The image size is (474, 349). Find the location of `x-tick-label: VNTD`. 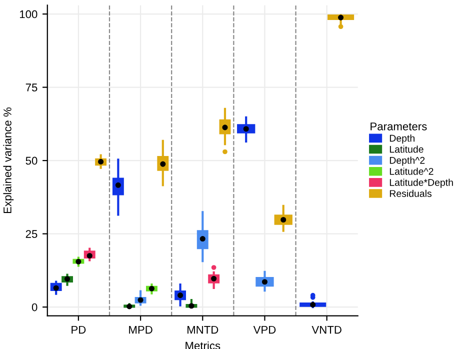

x-tick-label: VNTD is located at coordinates (327, 330).